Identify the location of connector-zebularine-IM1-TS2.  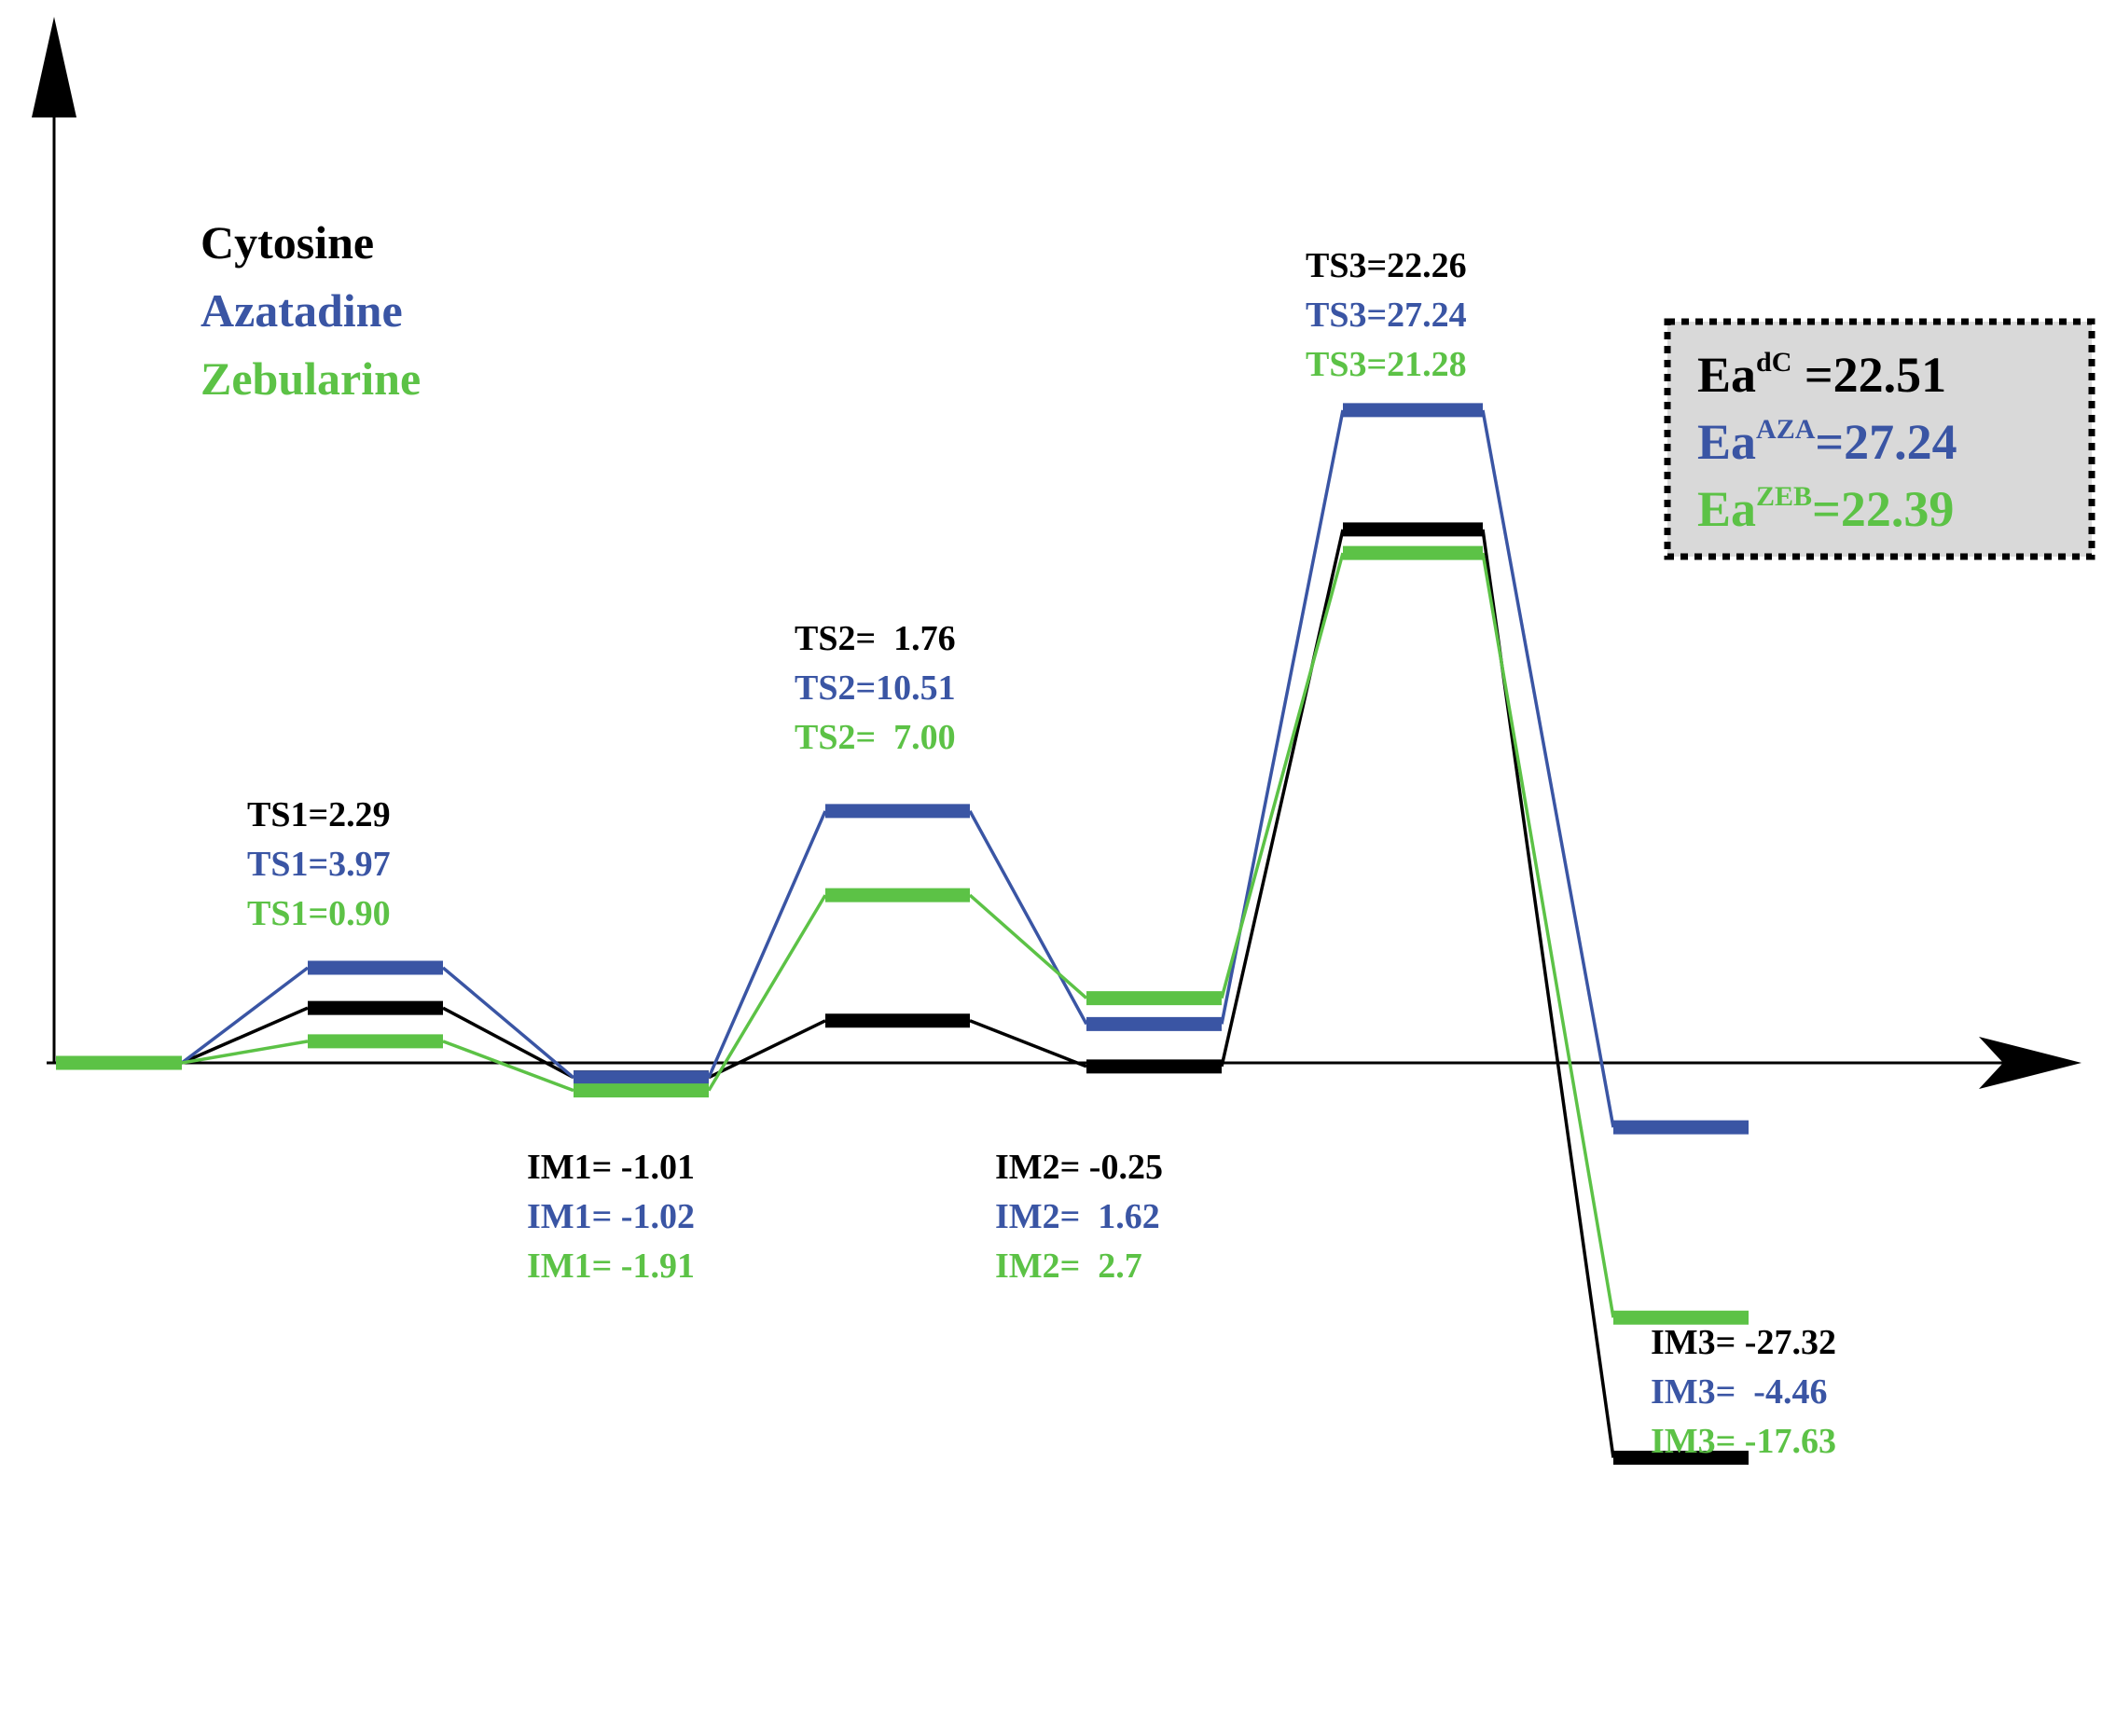
(767, 993).